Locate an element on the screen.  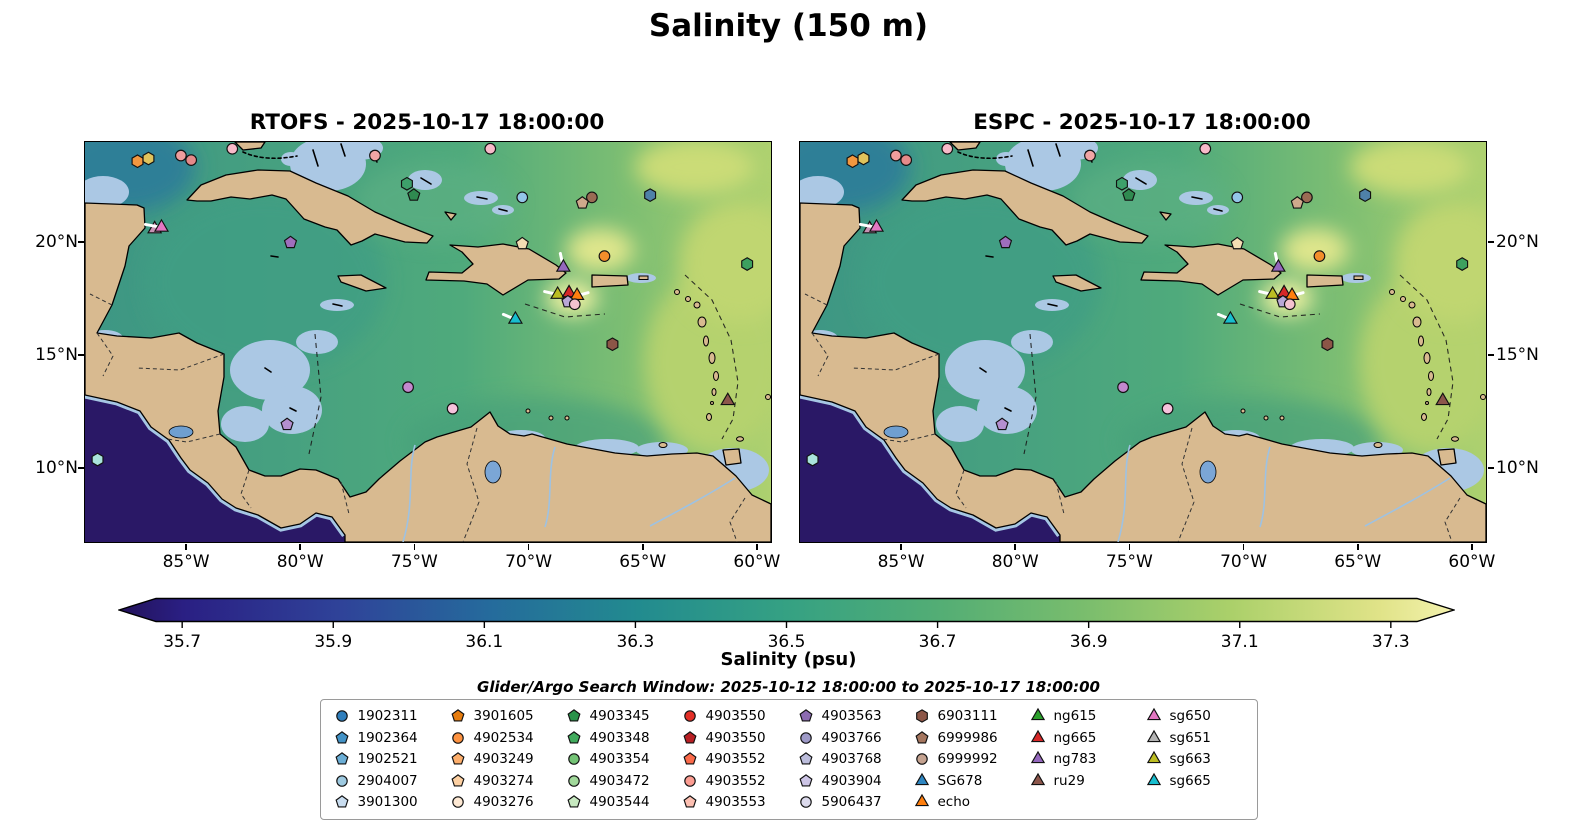
lon-tick-label: 70°W is located at coordinates (1244, 562).